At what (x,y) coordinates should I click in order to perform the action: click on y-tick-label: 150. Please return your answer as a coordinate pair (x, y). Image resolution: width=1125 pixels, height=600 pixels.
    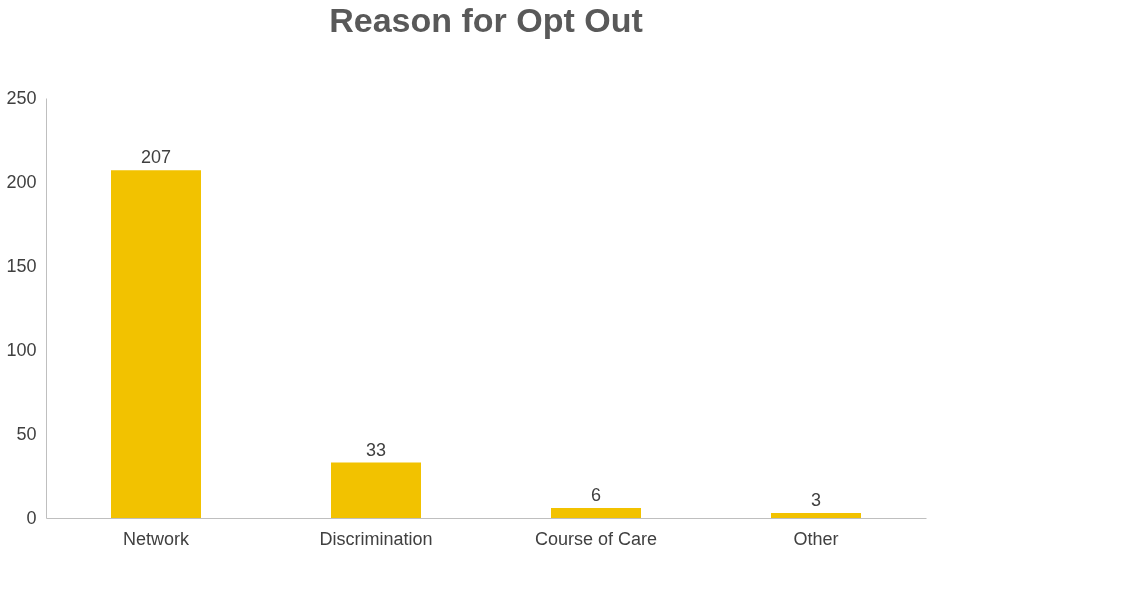
    Looking at the image, I should click on (21, 265).